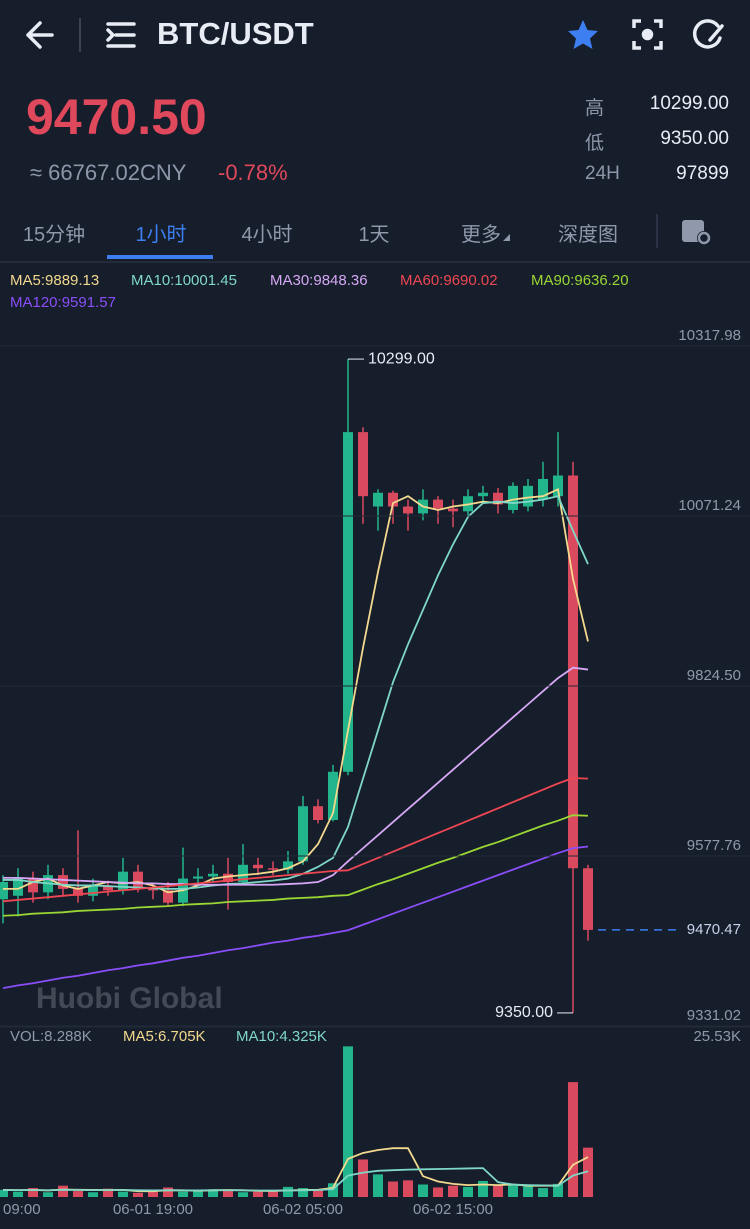 The height and width of the screenshot is (1229, 750). Describe the element at coordinates (54, 235) in the screenshot. I see `tab: 15分钟` at that location.